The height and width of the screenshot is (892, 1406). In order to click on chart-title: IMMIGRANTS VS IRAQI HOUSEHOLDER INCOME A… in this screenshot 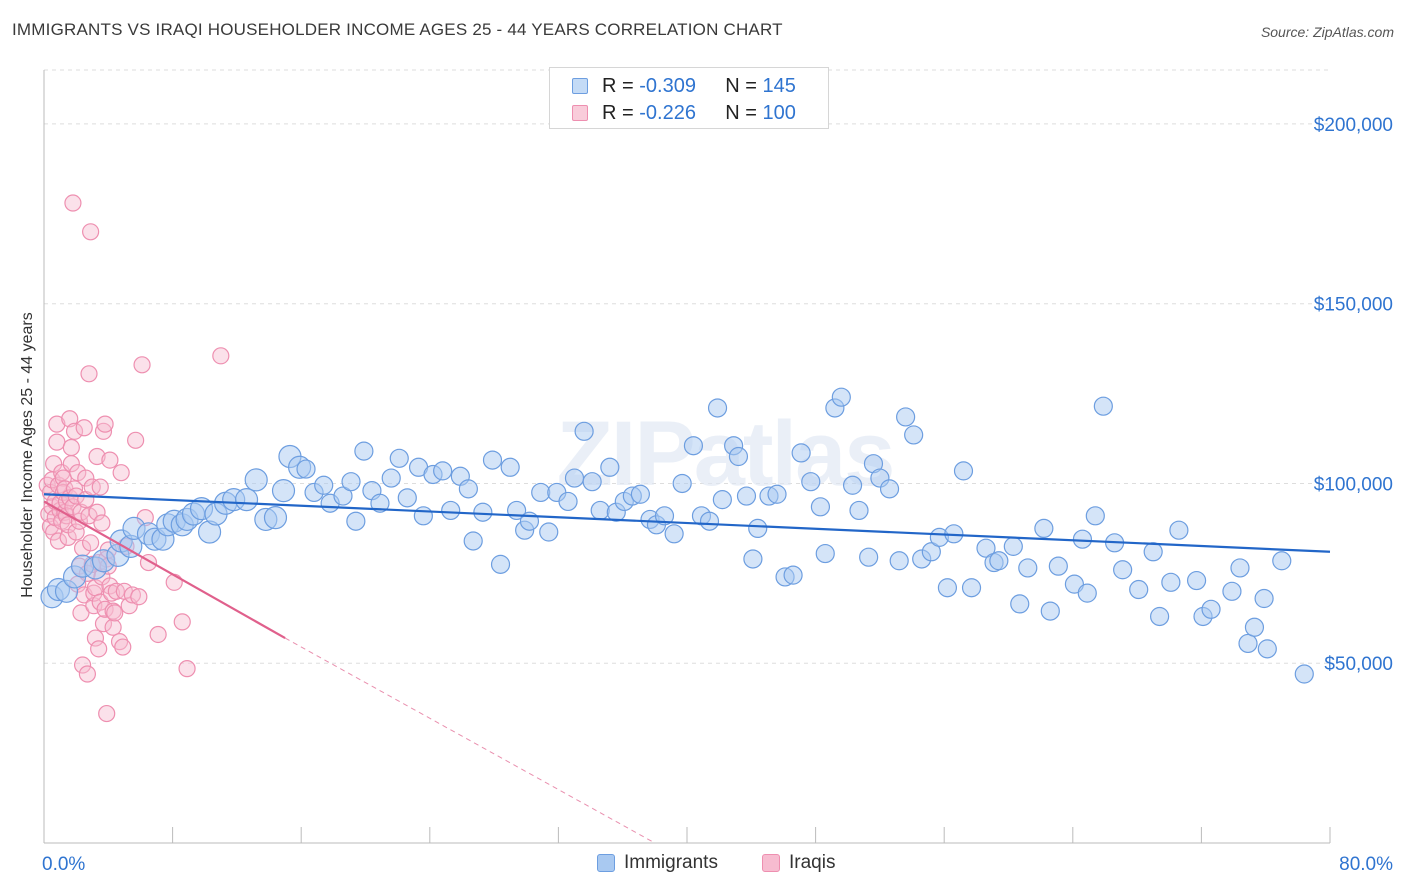, I will do `click(397, 29)`.